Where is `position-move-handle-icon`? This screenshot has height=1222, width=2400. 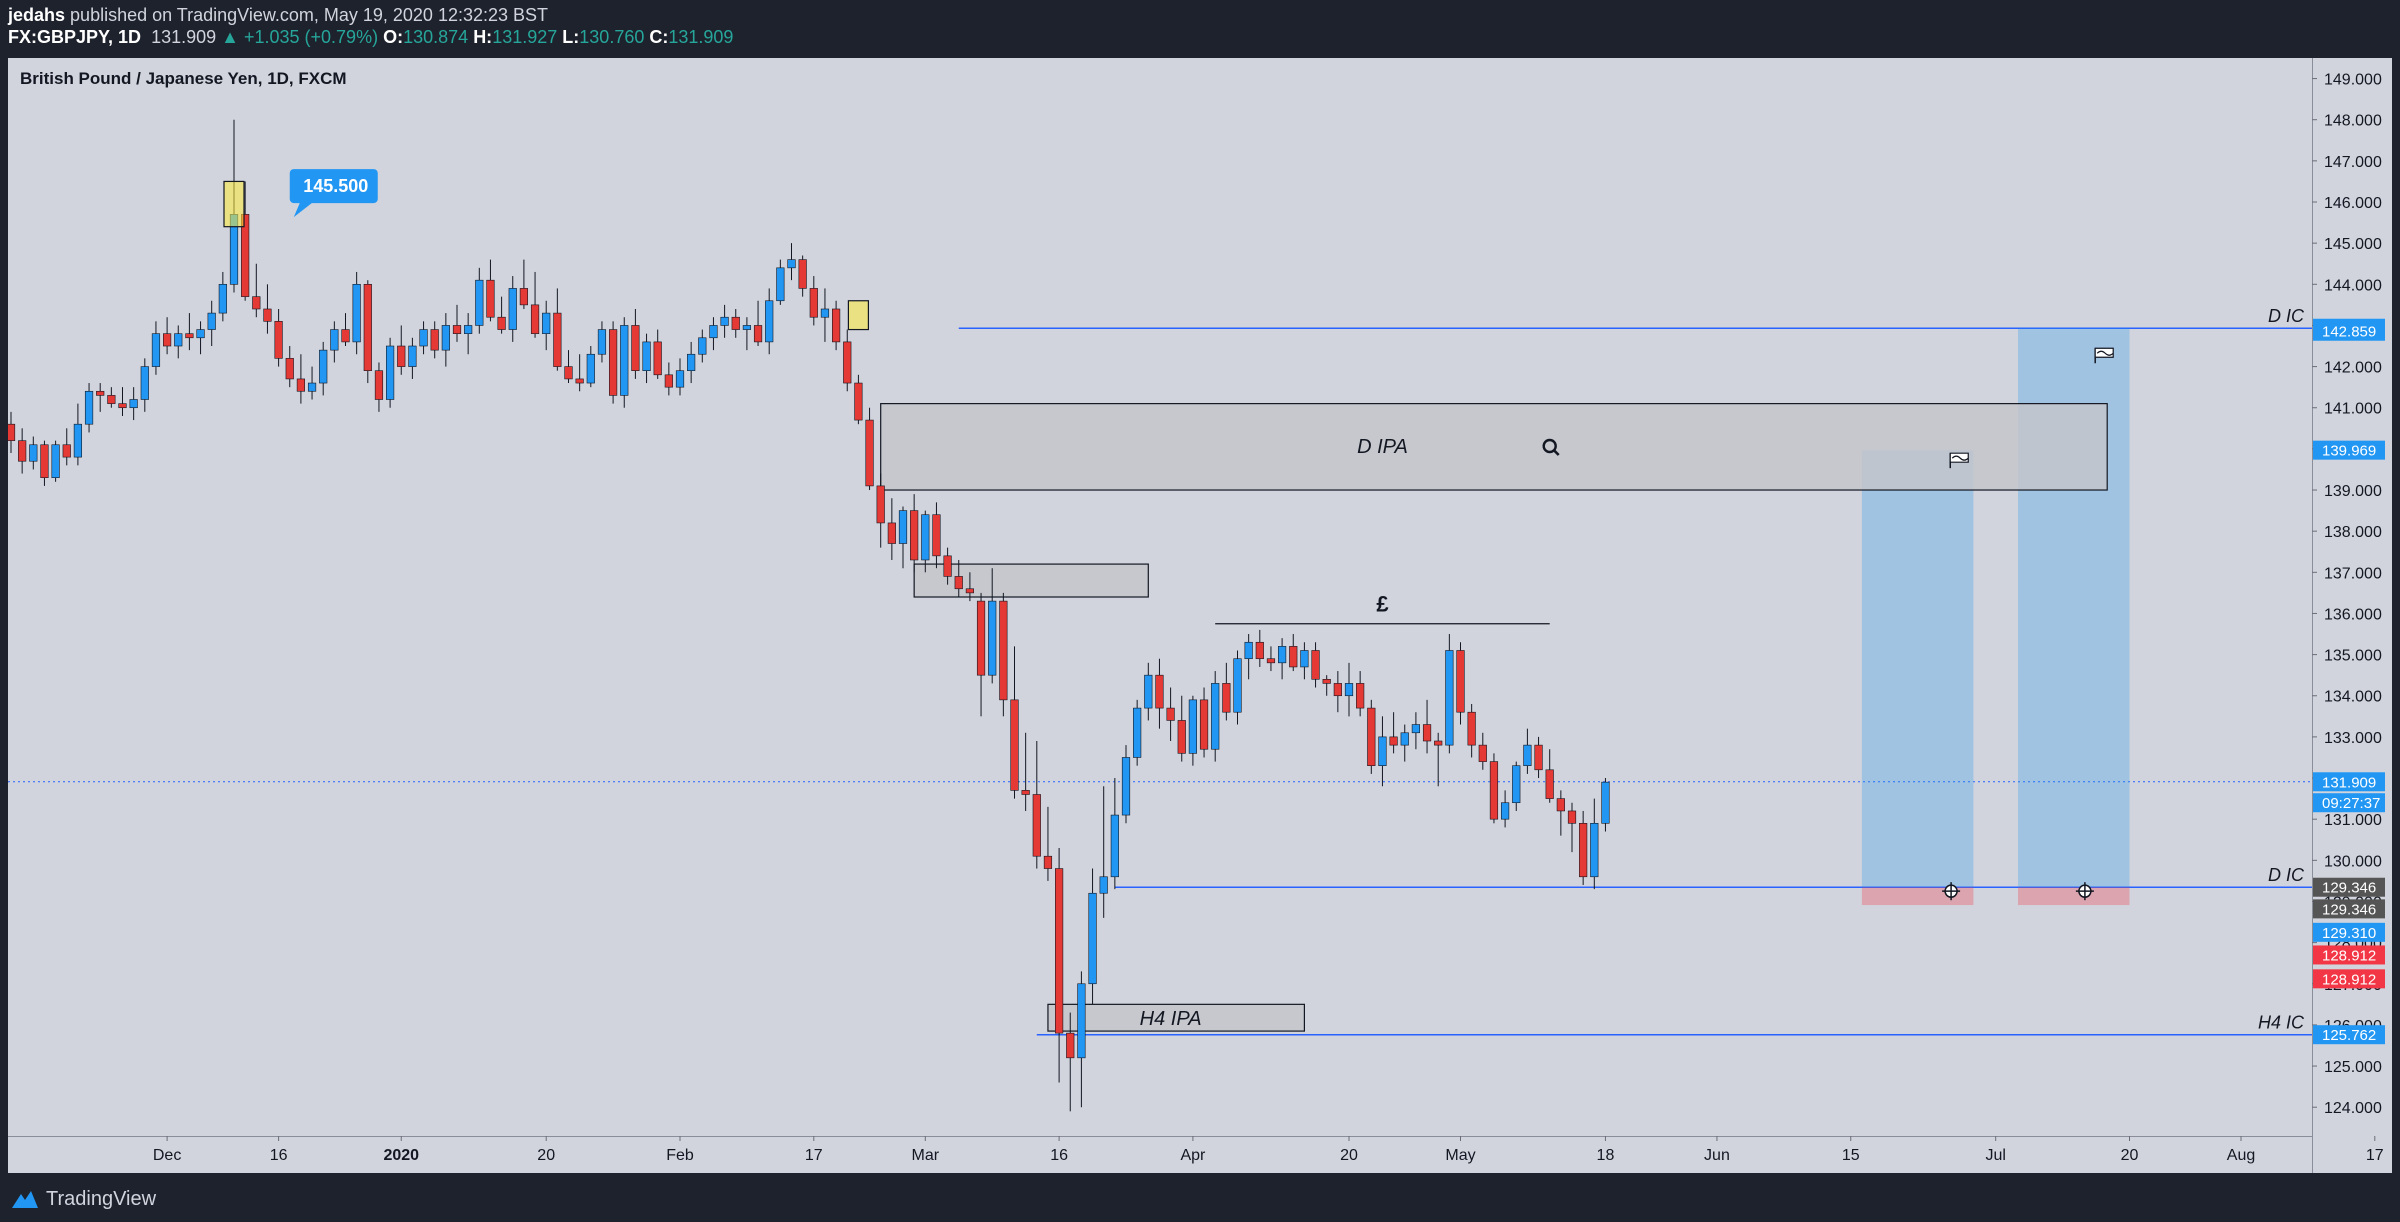
position-move-handle-icon is located at coordinates (2084, 891).